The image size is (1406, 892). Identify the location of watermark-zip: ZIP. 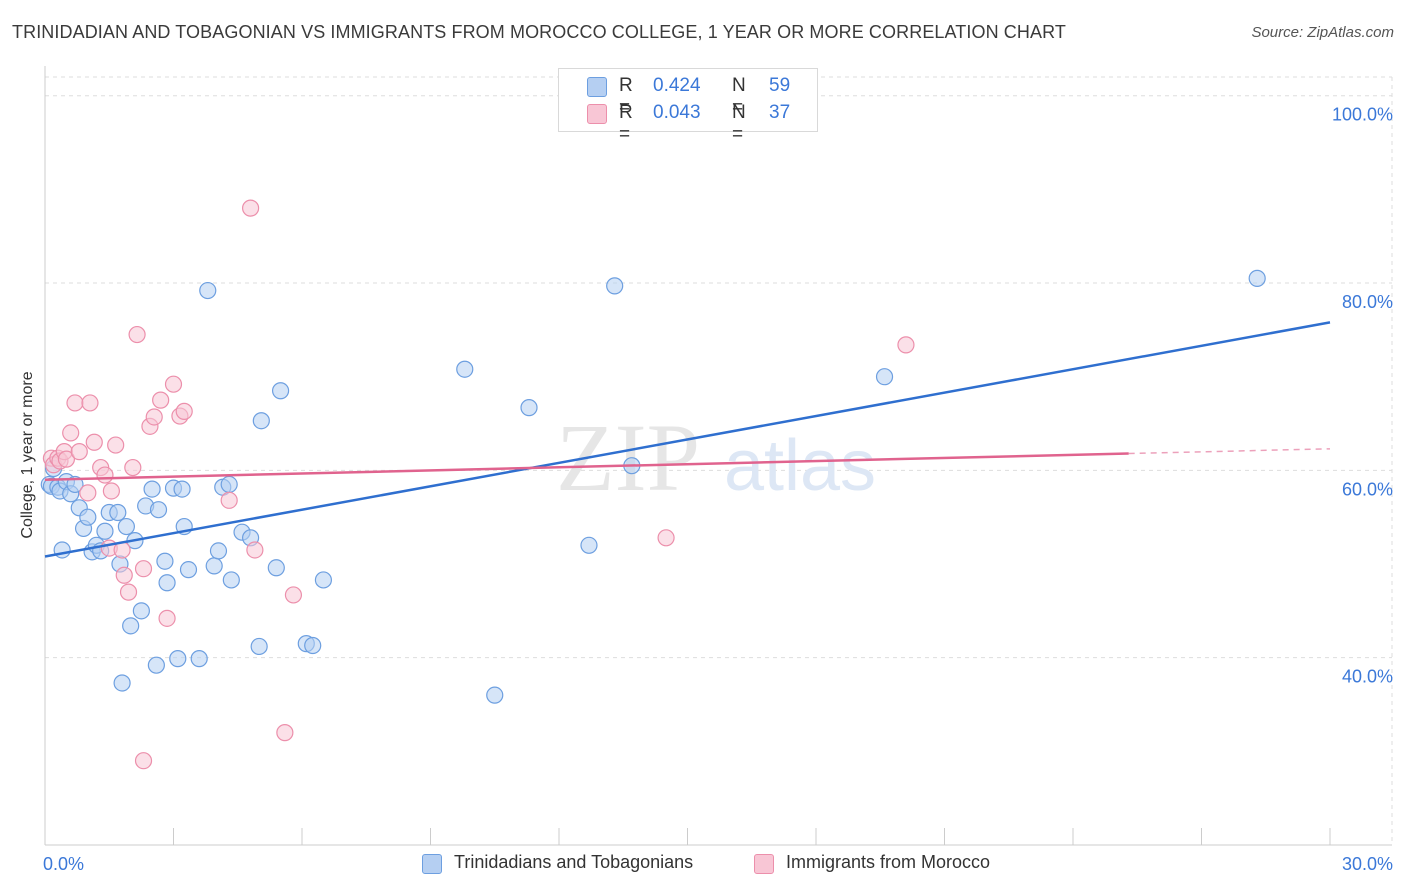
(628, 457).